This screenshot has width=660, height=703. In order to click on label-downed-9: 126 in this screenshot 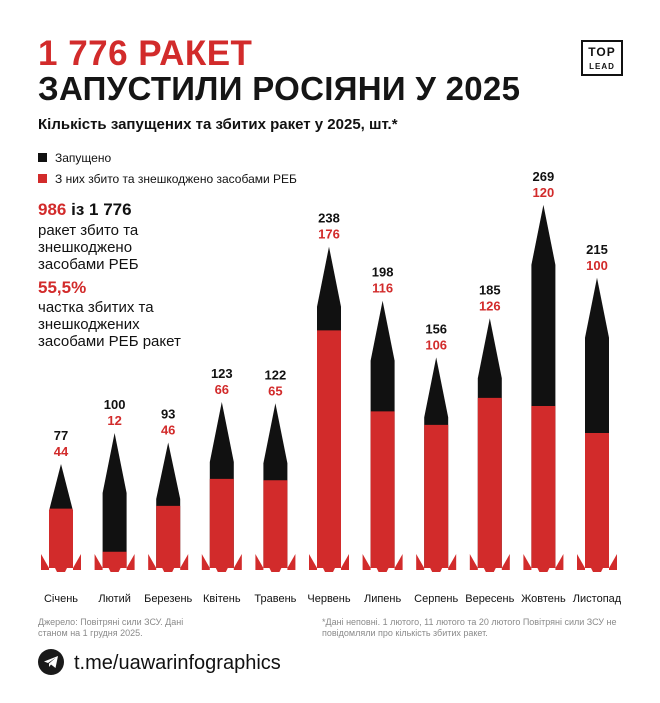, I will do `click(490, 305)`.